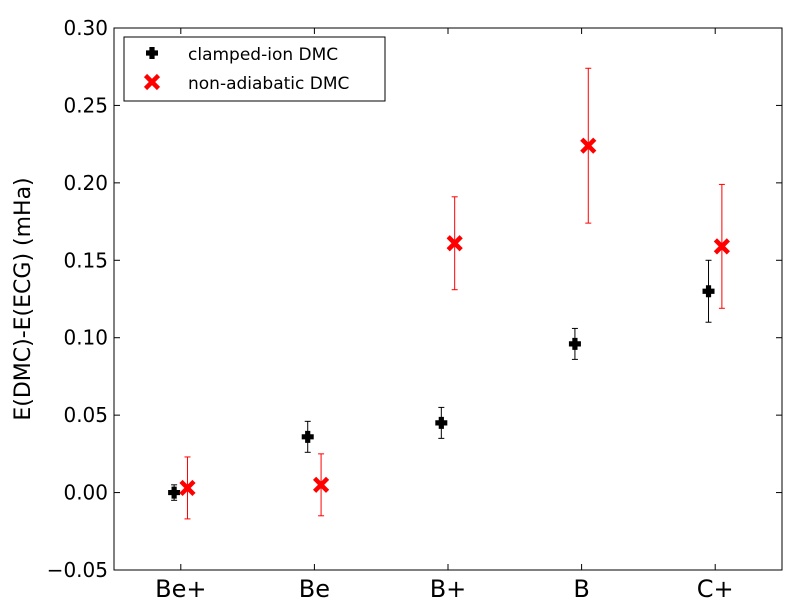 The height and width of the screenshot is (612, 812). Describe the element at coordinates (715, 589) in the screenshot. I see `x-tick-label: C+` at that location.